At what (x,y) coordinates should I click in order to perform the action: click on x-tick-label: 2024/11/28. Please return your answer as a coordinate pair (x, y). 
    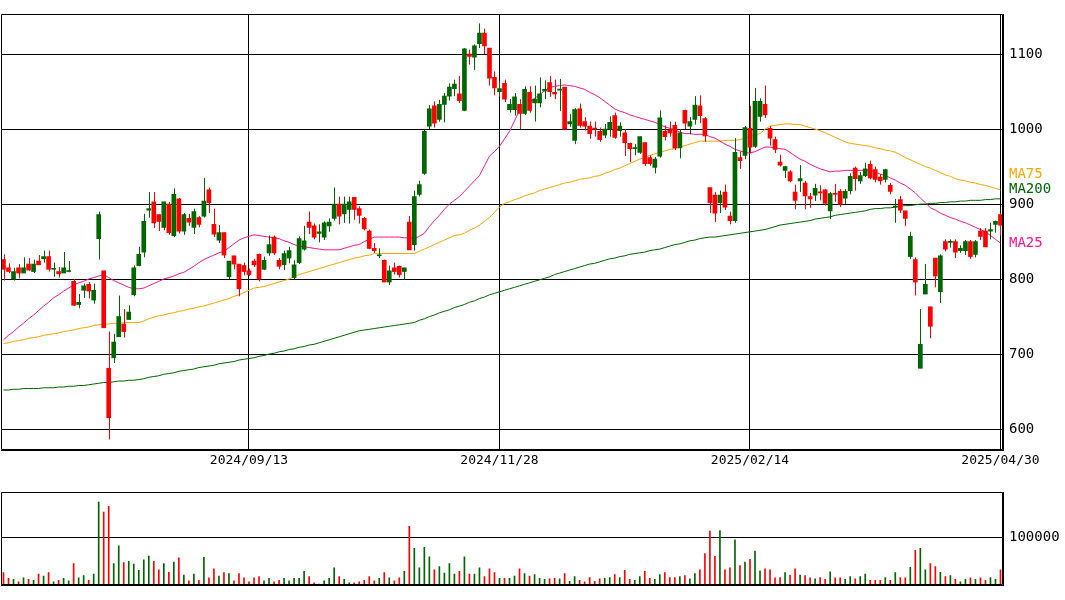
    Looking at the image, I should click on (499, 460).